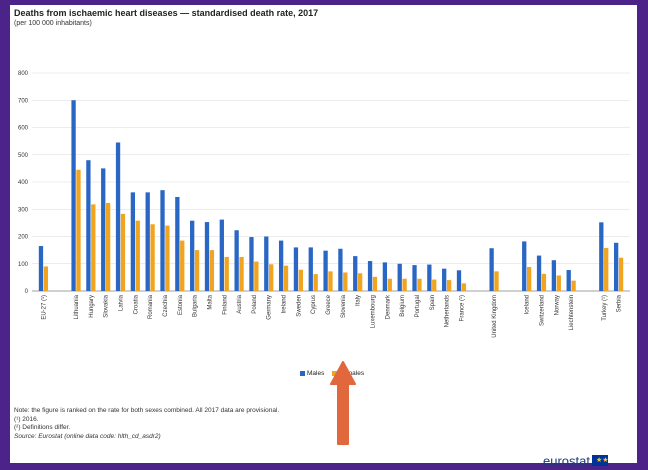  Describe the element at coordinates (240, 303) in the screenshot. I see `x-tick-label: Austria` at that location.